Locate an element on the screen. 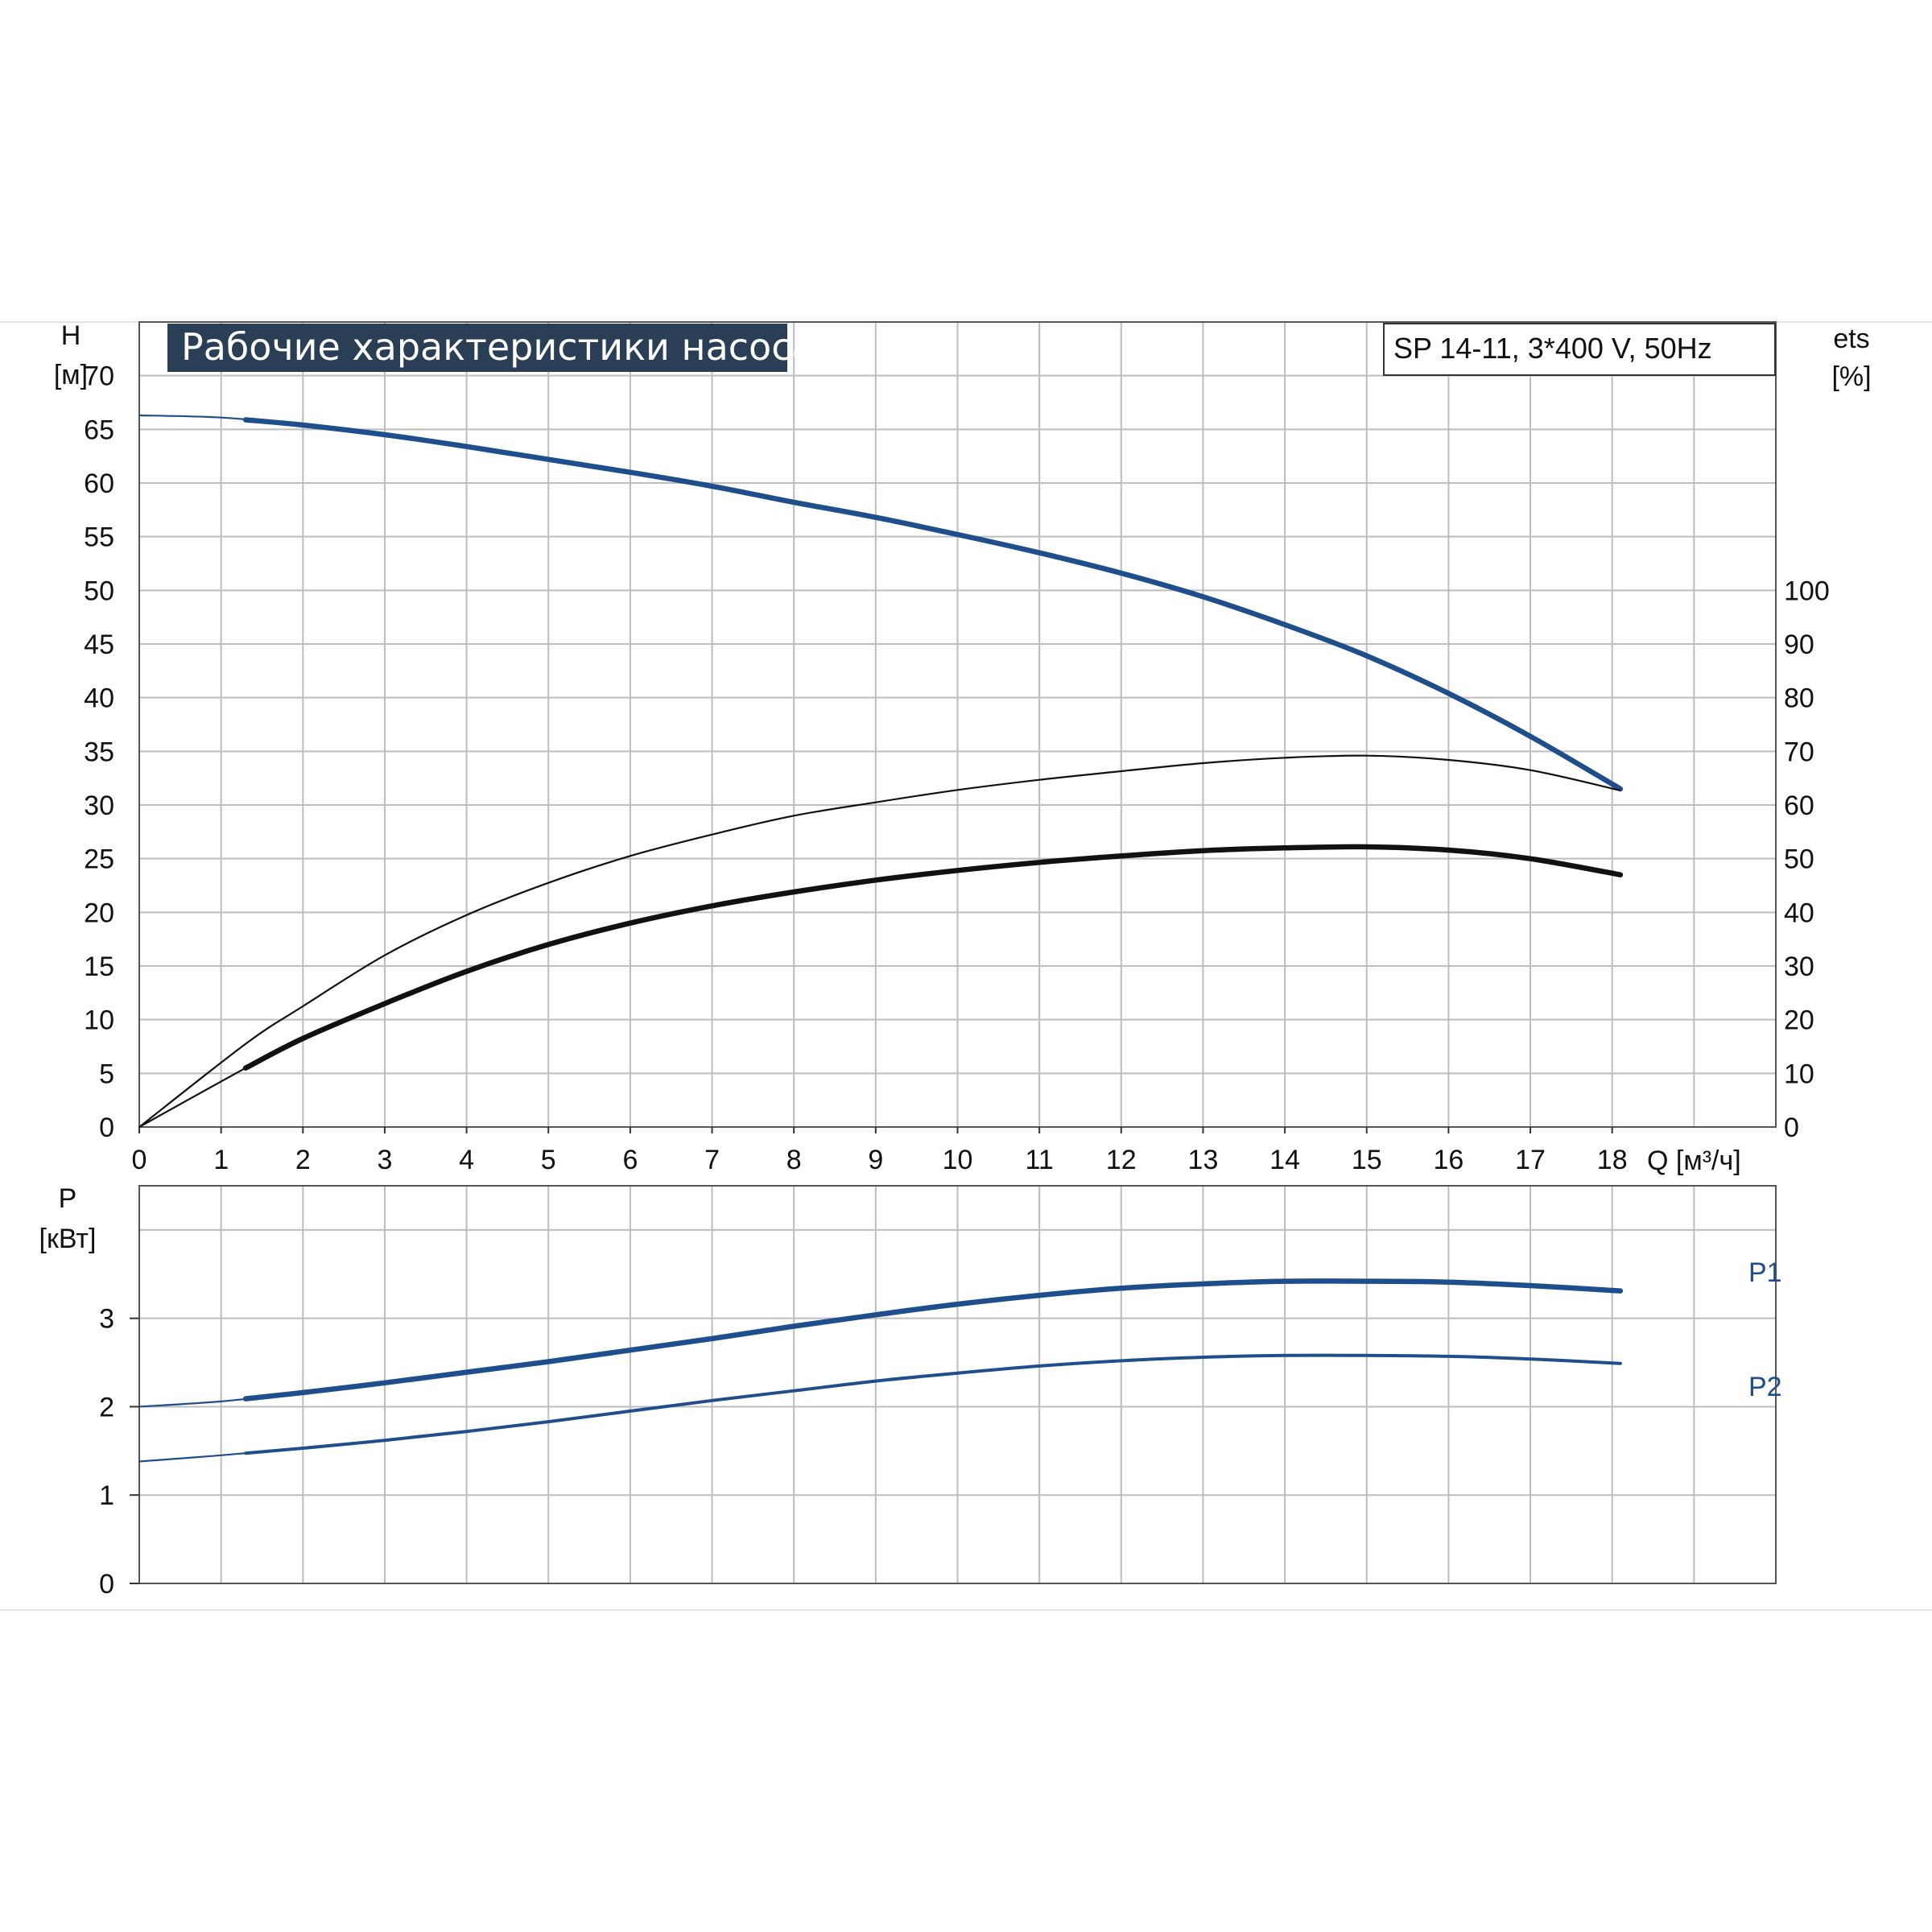  top-series-2-thin-line is located at coordinates (879, 986).